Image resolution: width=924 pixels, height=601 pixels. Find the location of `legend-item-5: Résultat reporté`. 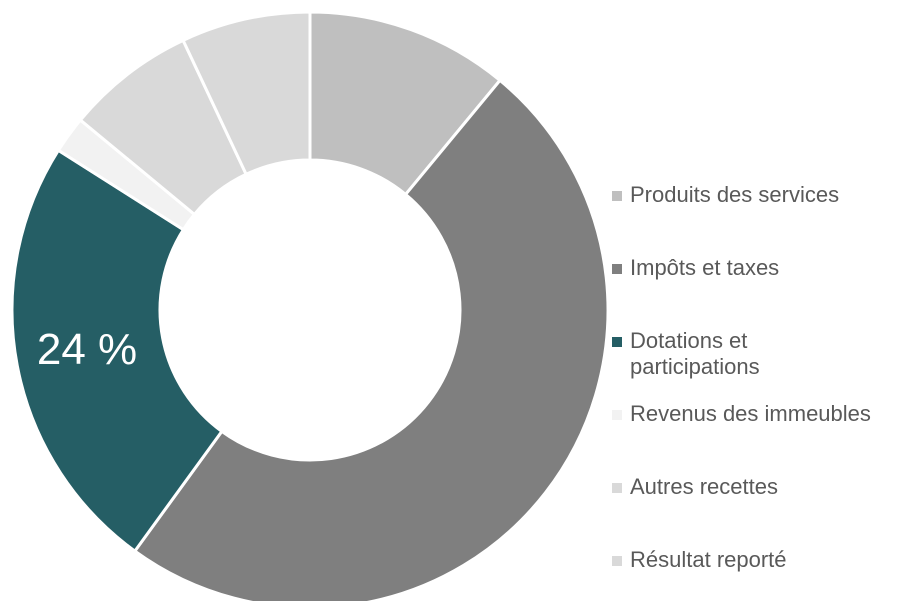

legend-item-5: Résultat reporté is located at coordinates (699, 560).